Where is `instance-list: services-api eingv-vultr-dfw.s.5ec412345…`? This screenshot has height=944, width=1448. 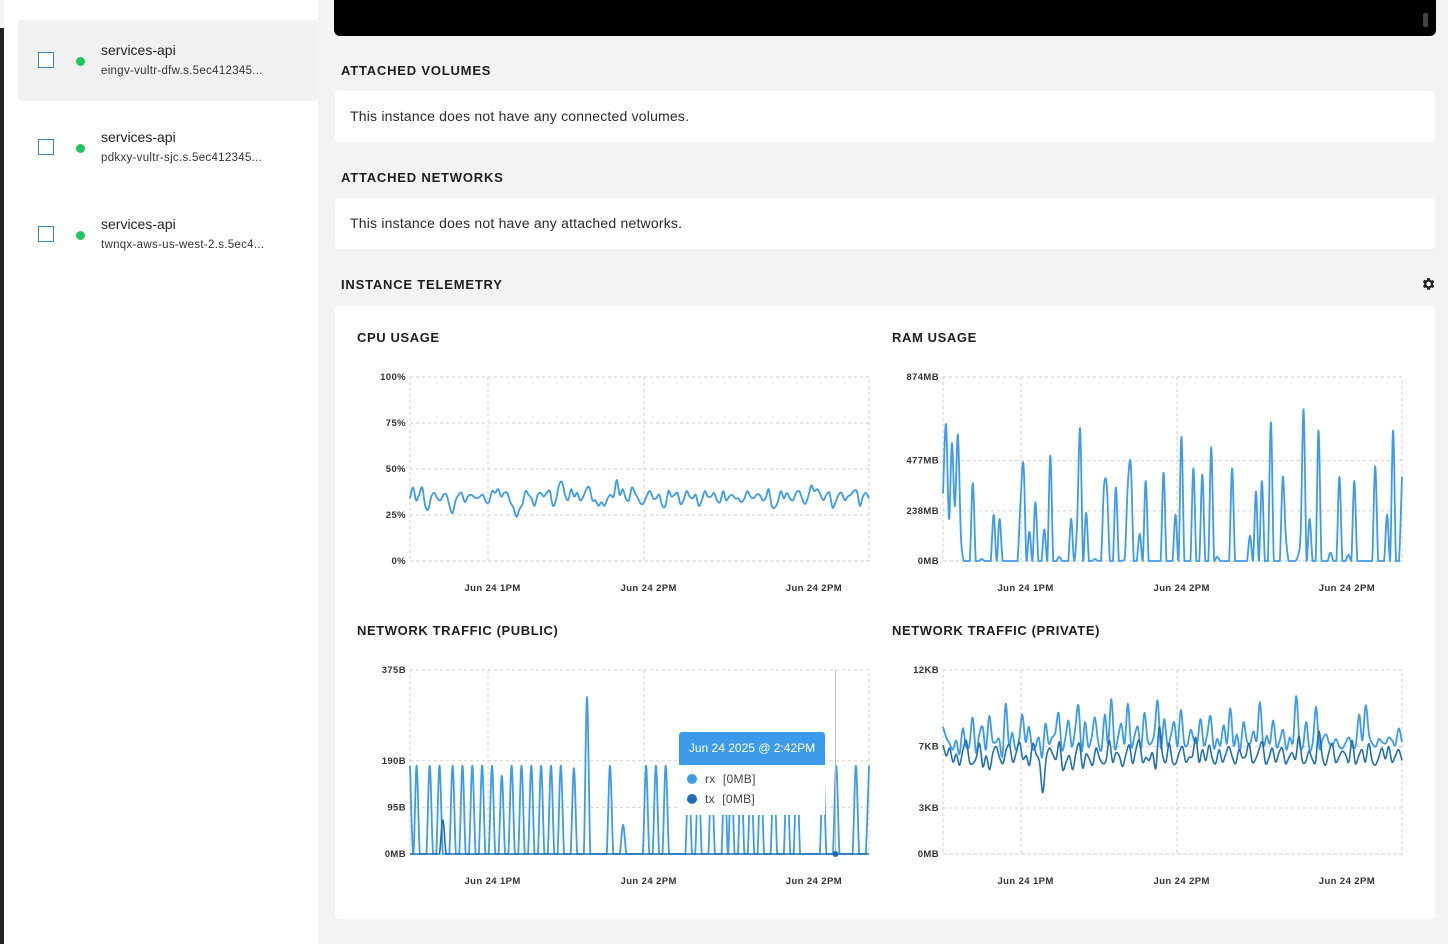 instance-list: services-api eingv-vultr-dfw.s.5ec412345… is located at coordinates (168, 150).